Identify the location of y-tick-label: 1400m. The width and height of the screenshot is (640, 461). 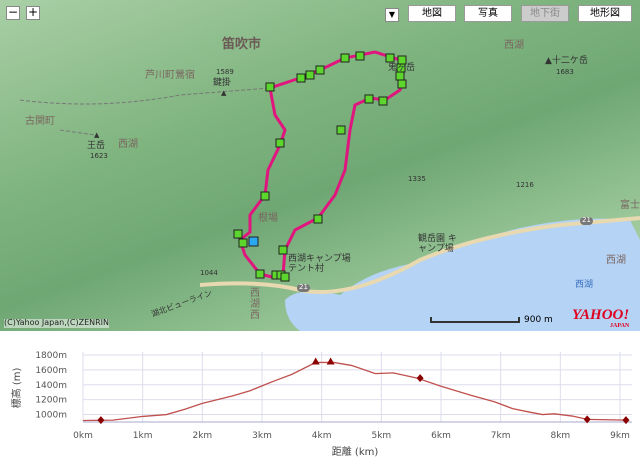
(51, 386).